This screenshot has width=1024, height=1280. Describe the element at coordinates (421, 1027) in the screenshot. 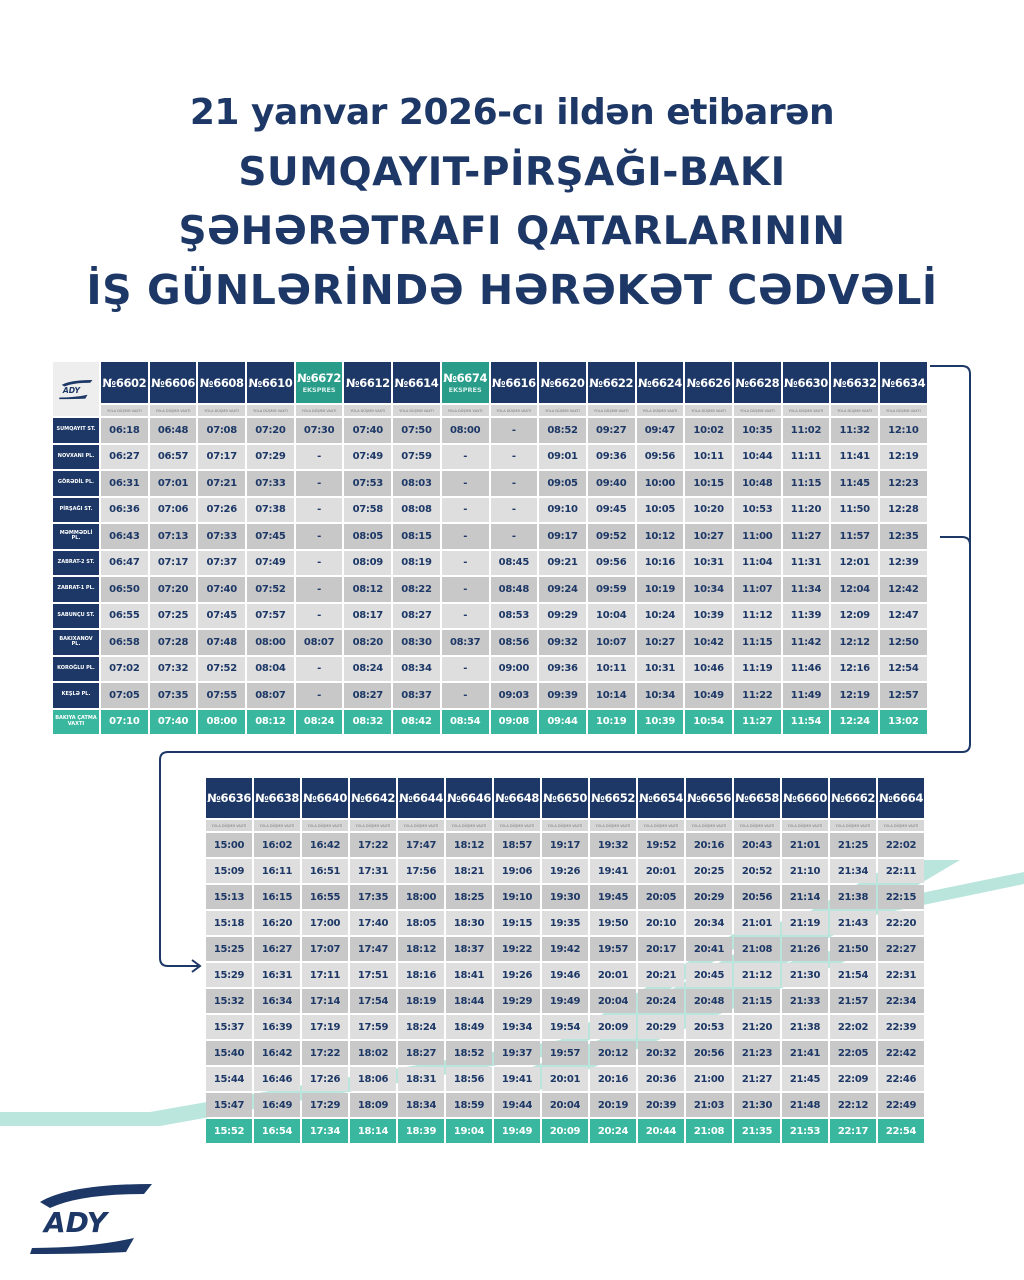

I see `time-cell: 18:24` at that location.